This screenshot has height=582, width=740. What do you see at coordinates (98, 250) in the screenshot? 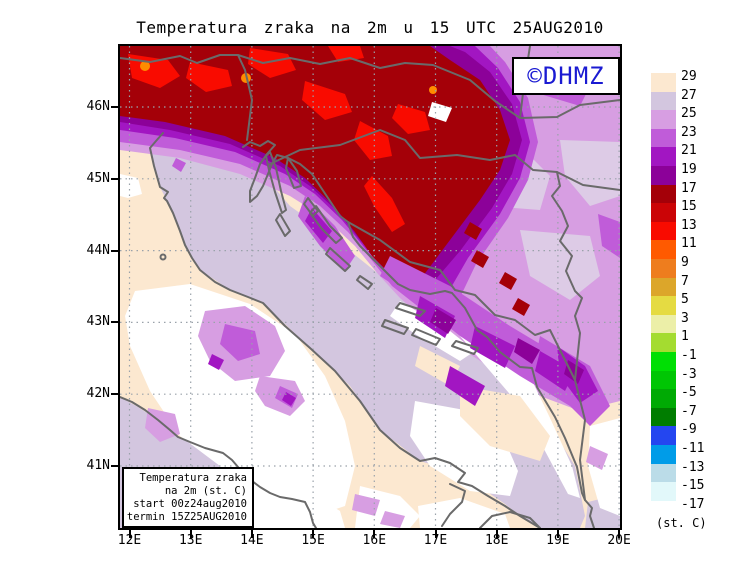
I see `lat-tick-label: 44N` at bounding box center [98, 250].